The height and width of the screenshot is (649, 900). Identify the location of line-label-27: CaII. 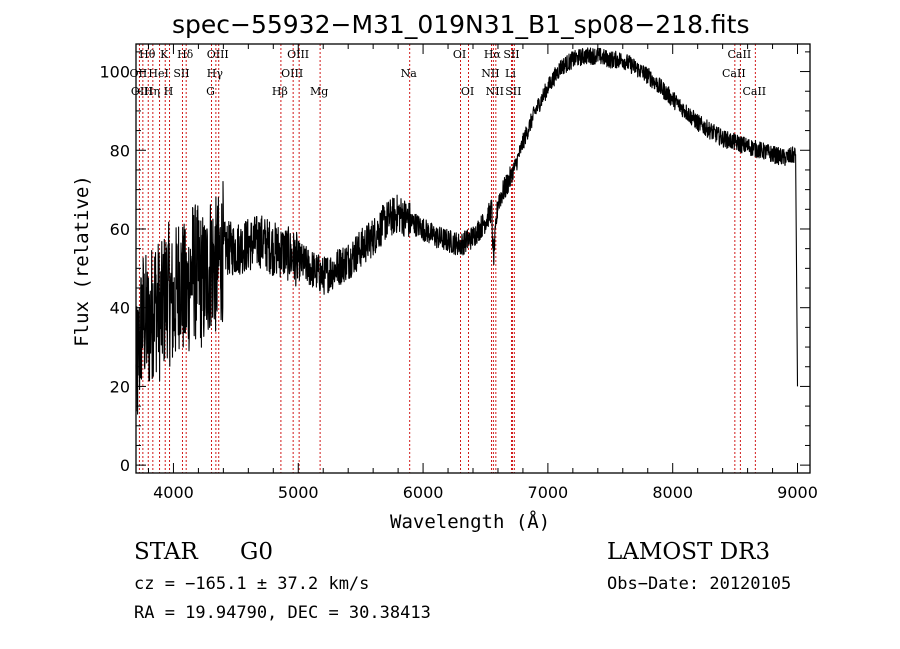
(754, 91).